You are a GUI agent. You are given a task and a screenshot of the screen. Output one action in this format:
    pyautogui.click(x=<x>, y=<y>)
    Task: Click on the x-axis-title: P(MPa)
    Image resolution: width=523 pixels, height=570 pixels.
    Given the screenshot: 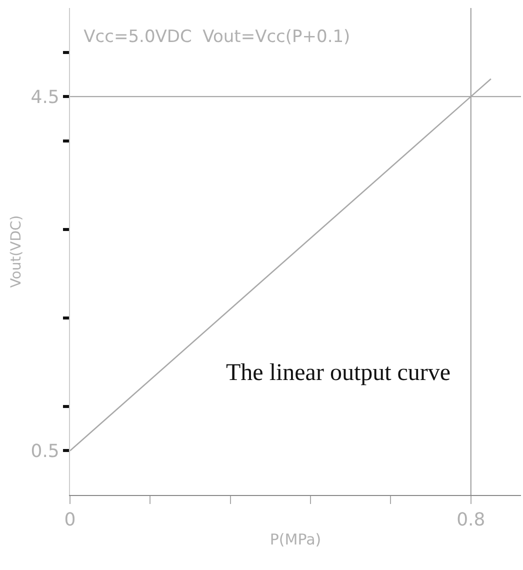 What is the action you would take?
    pyautogui.click(x=296, y=539)
    